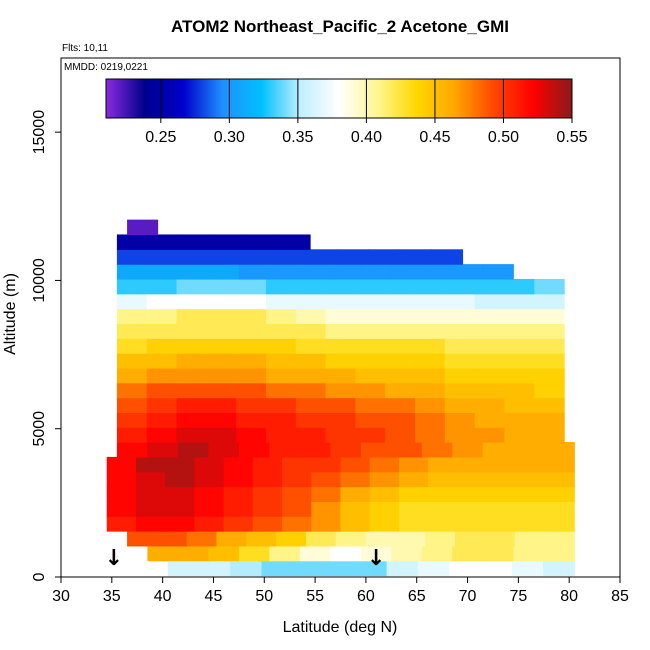 The image size is (650, 650). What do you see at coordinates (214, 596) in the screenshot?
I see `x-tick-label: 45` at bounding box center [214, 596].